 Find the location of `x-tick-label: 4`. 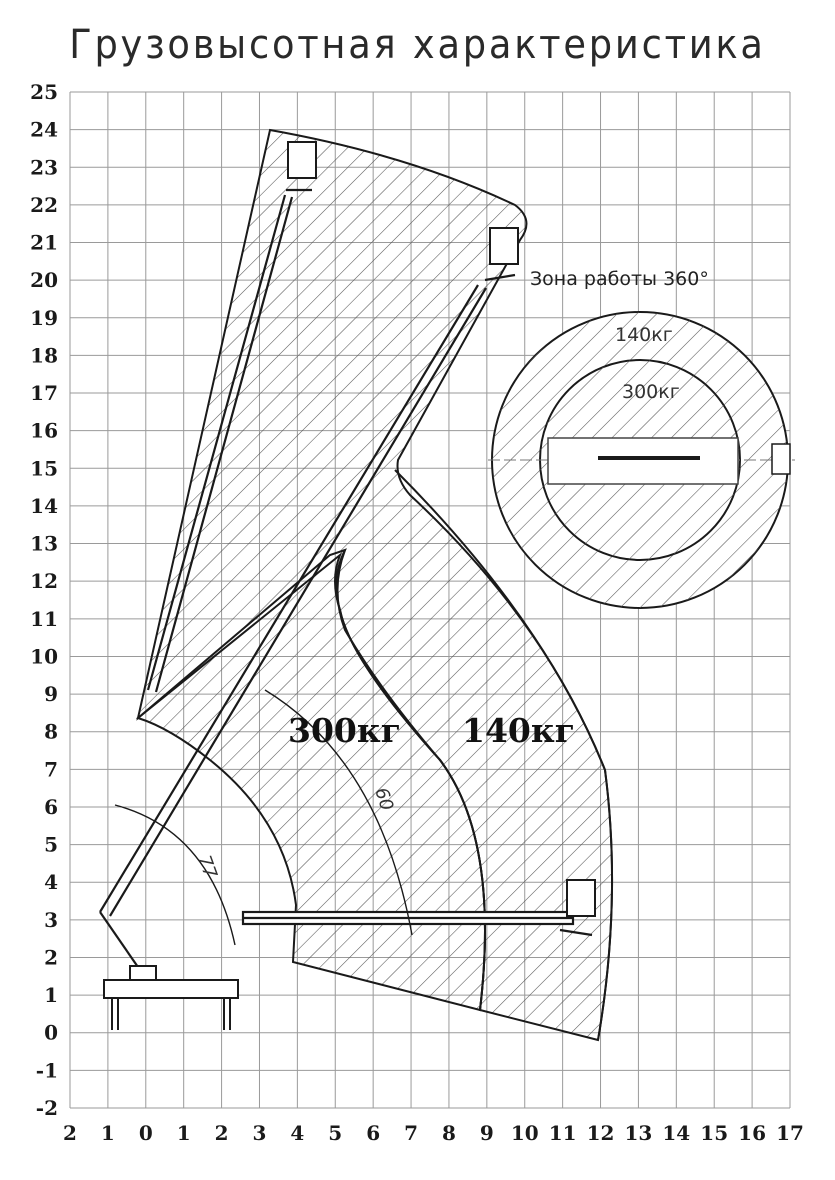

x-tick-label: 4 is located at coordinates (297, 1133).